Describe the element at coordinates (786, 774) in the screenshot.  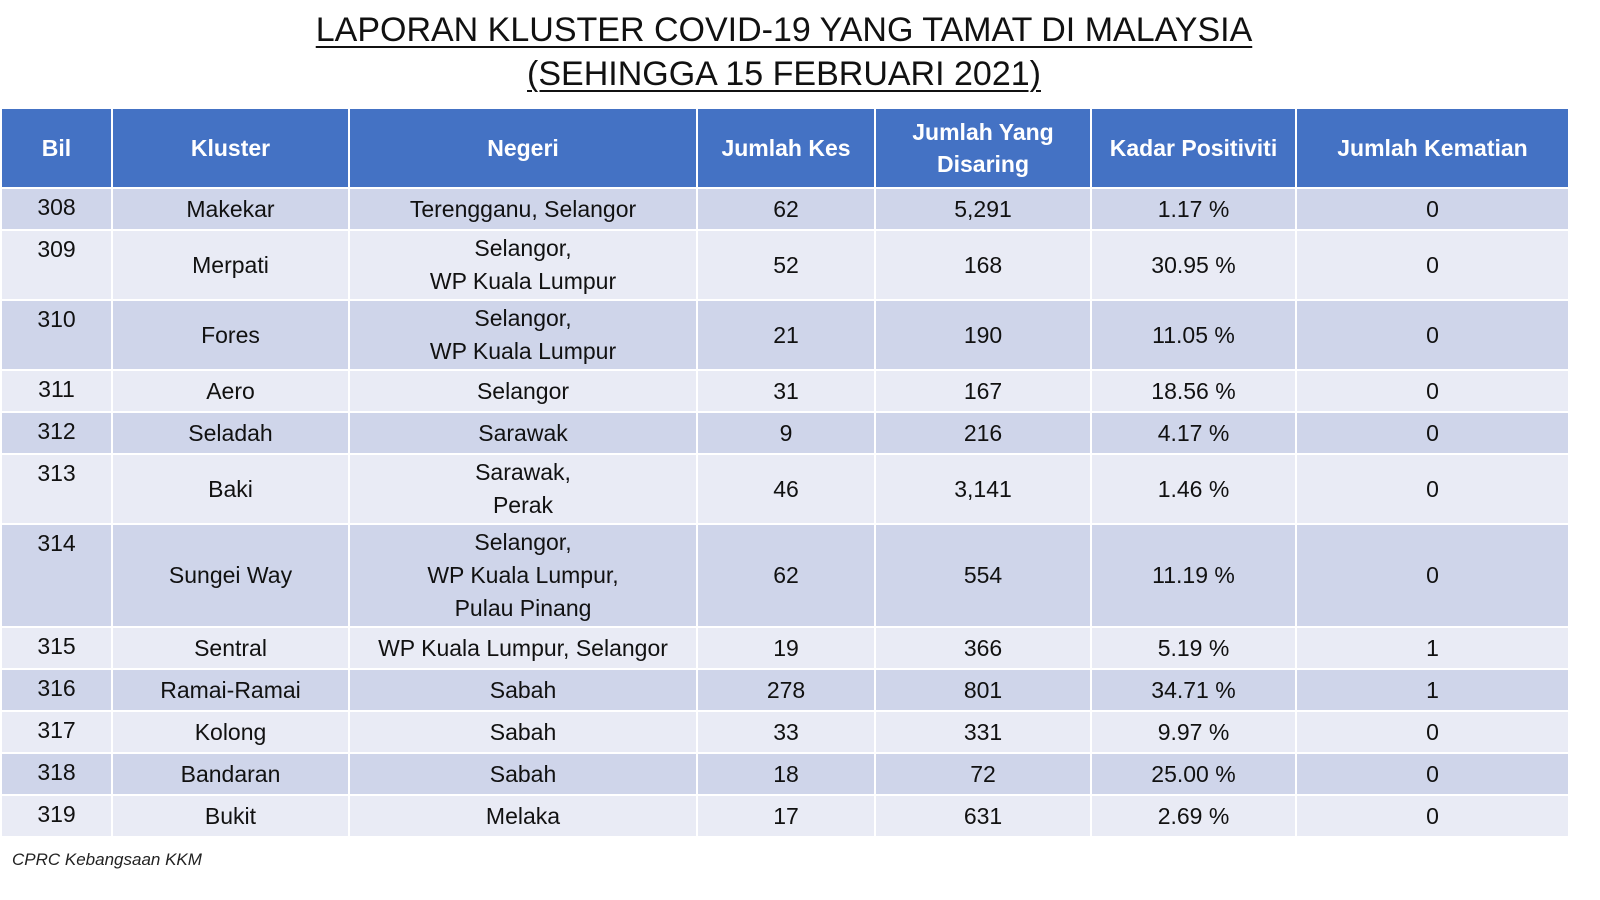
I see `cell-jumlah-kes: 18` at that location.